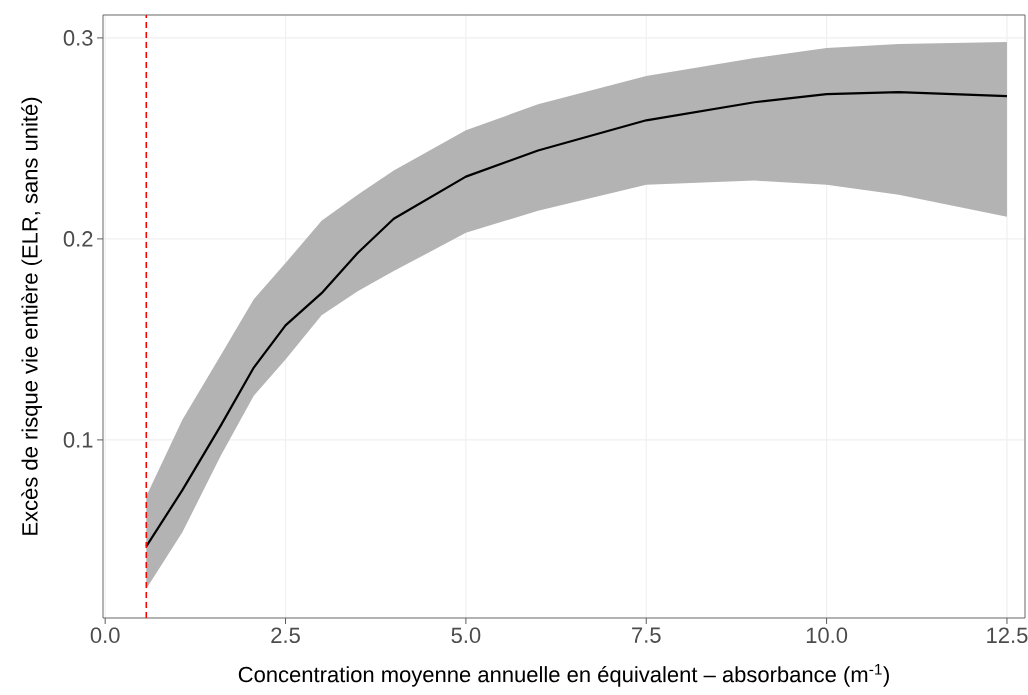 Image resolution: width=1028 pixels, height=695 pixels. Describe the element at coordinates (105, 635) in the screenshot. I see `x-tick-label: 0.0` at that location.